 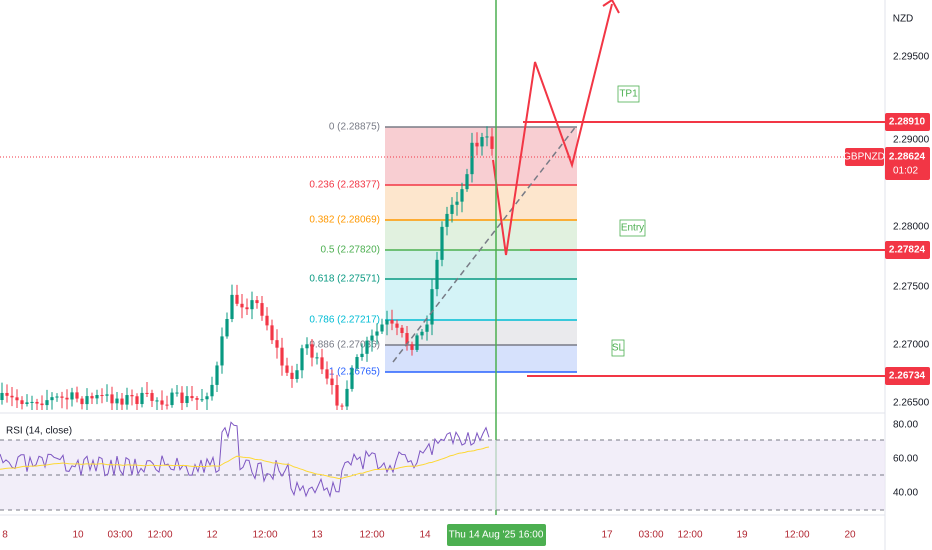 What do you see at coordinates (317, 535) in the screenshot?
I see `time-tick-label: 13` at bounding box center [317, 535].